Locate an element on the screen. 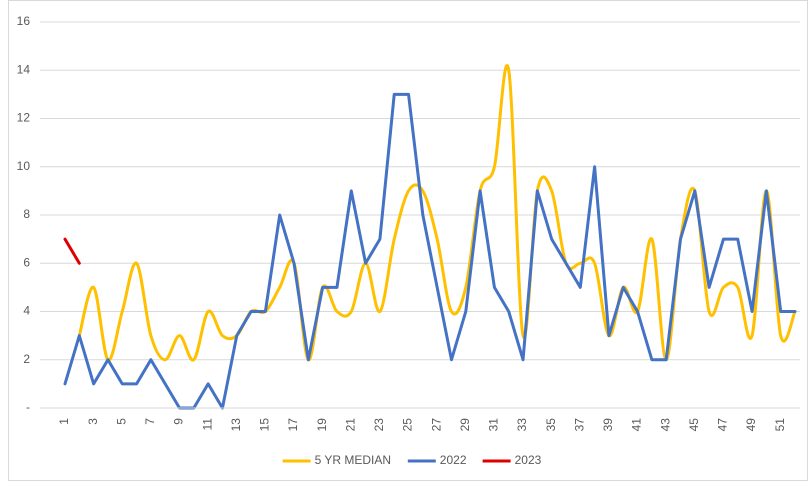 The height and width of the screenshot is (481, 808). x-tick-label: 49 is located at coordinates (751, 425).